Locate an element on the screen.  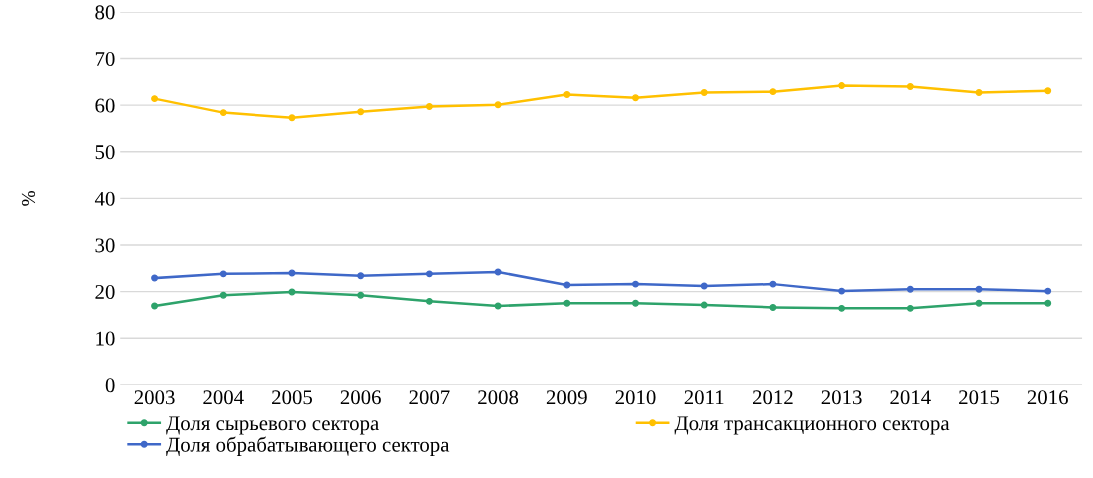
x-tick-label: 2006 is located at coordinates (360, 397).